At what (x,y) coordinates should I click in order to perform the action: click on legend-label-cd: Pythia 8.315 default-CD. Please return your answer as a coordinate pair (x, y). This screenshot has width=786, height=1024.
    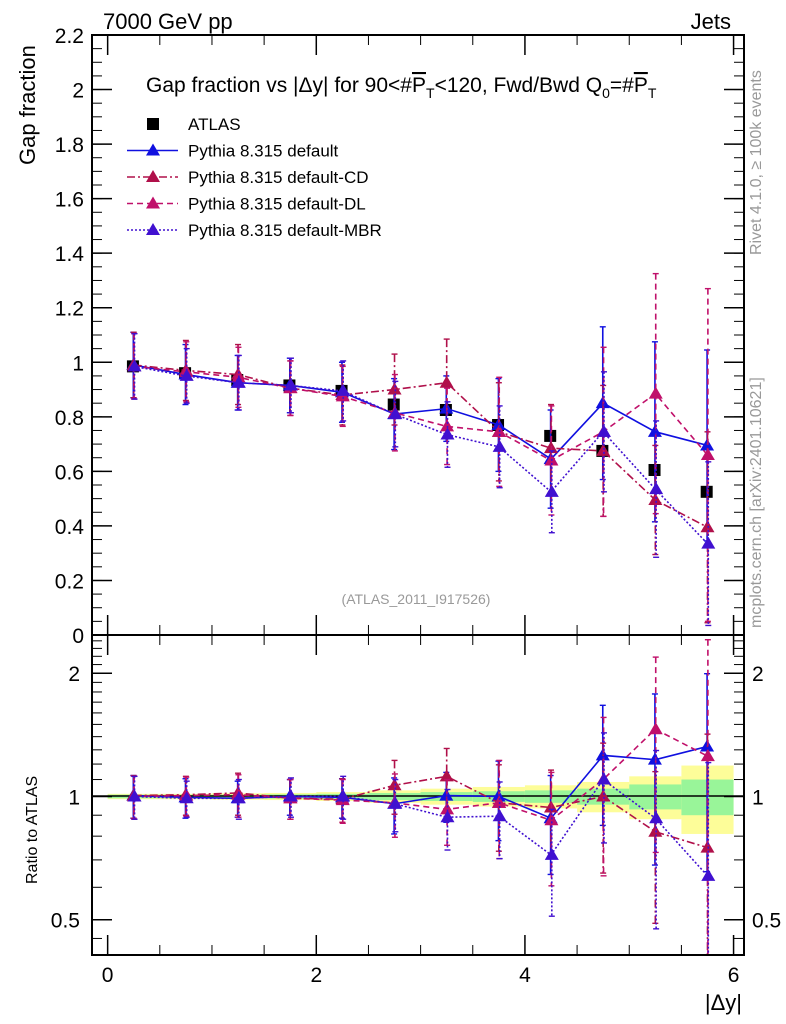
    Looking at the image, I should click on (278, 177).